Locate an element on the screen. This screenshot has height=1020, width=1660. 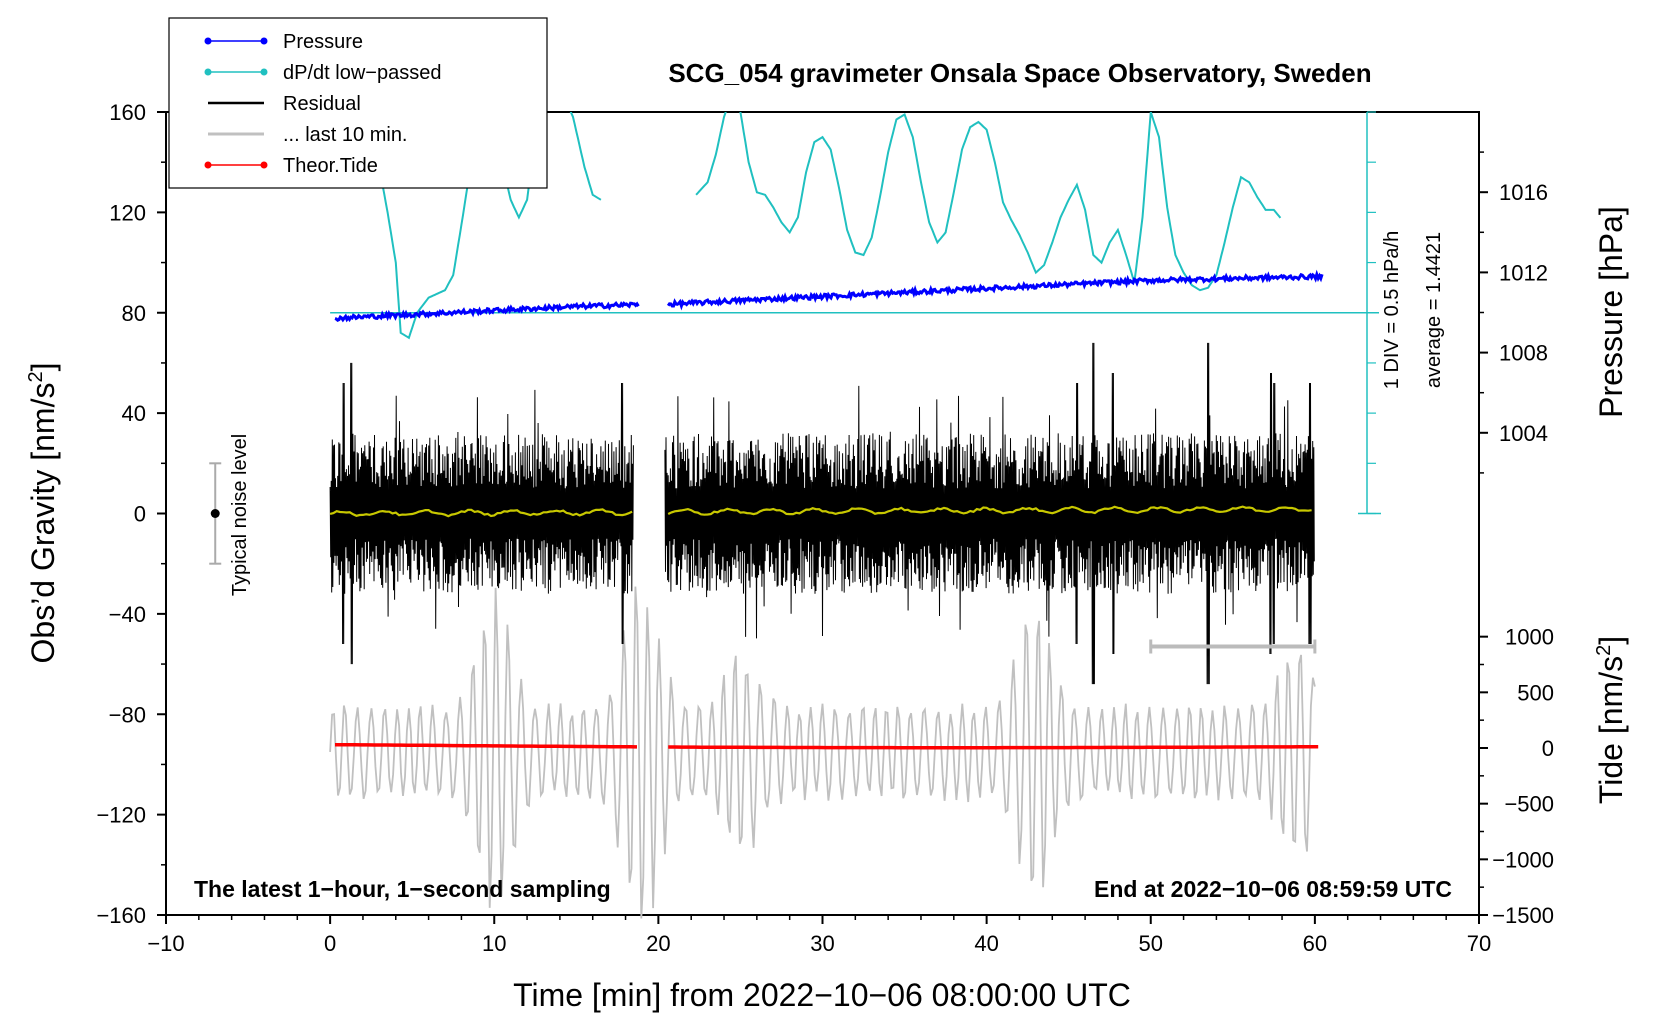
tide-tick-label: 1000 is located at coordinates (1529, 637).